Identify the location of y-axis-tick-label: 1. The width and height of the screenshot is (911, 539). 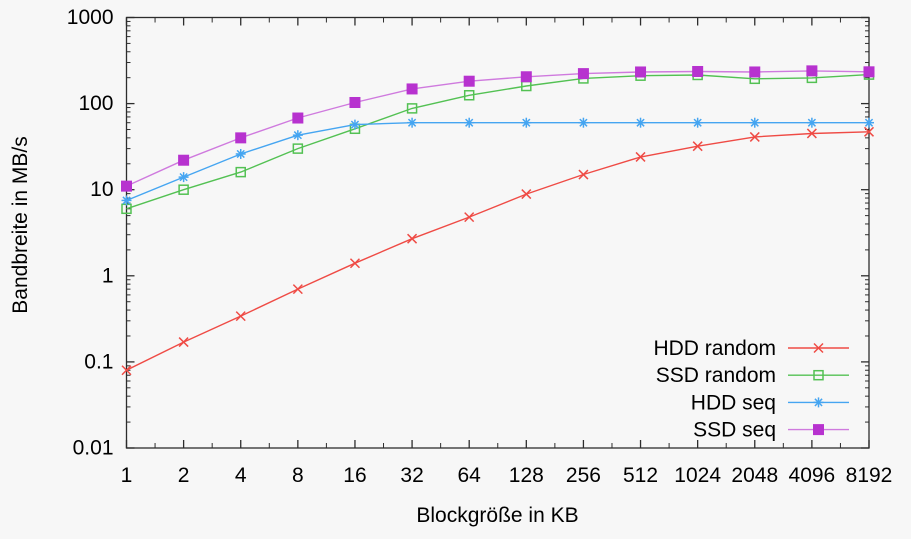
(108, 275).